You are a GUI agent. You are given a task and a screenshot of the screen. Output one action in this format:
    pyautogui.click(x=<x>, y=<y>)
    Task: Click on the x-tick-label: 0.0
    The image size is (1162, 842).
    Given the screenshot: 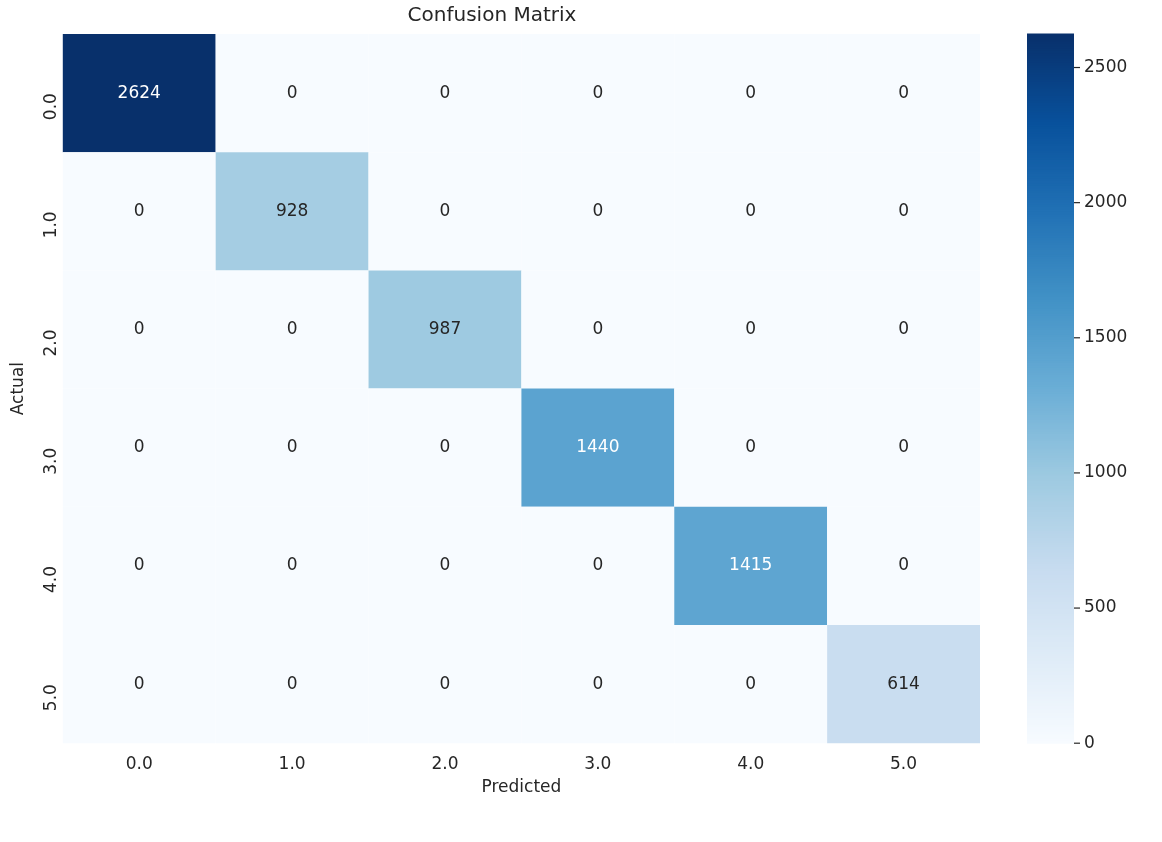 What is the action you would take?
    pyautogui.click(x=139, y=762)
    